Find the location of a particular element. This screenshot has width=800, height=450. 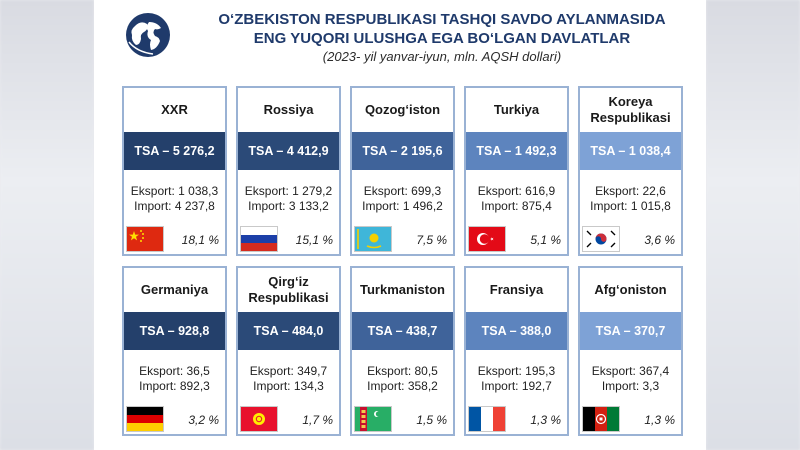

country-name: Turkmaniston is located at coordinates (402, 289).